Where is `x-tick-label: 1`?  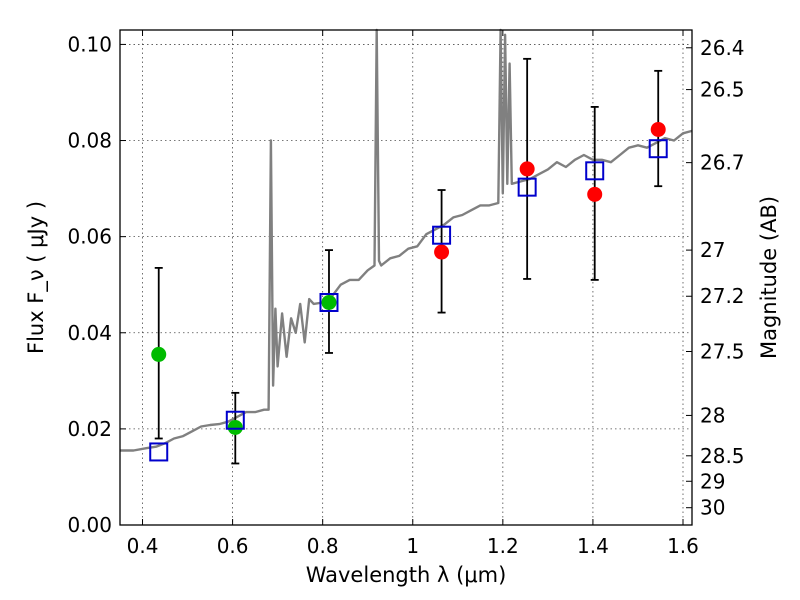
x-tick-label: 1 is located at coordinates (412, 546).